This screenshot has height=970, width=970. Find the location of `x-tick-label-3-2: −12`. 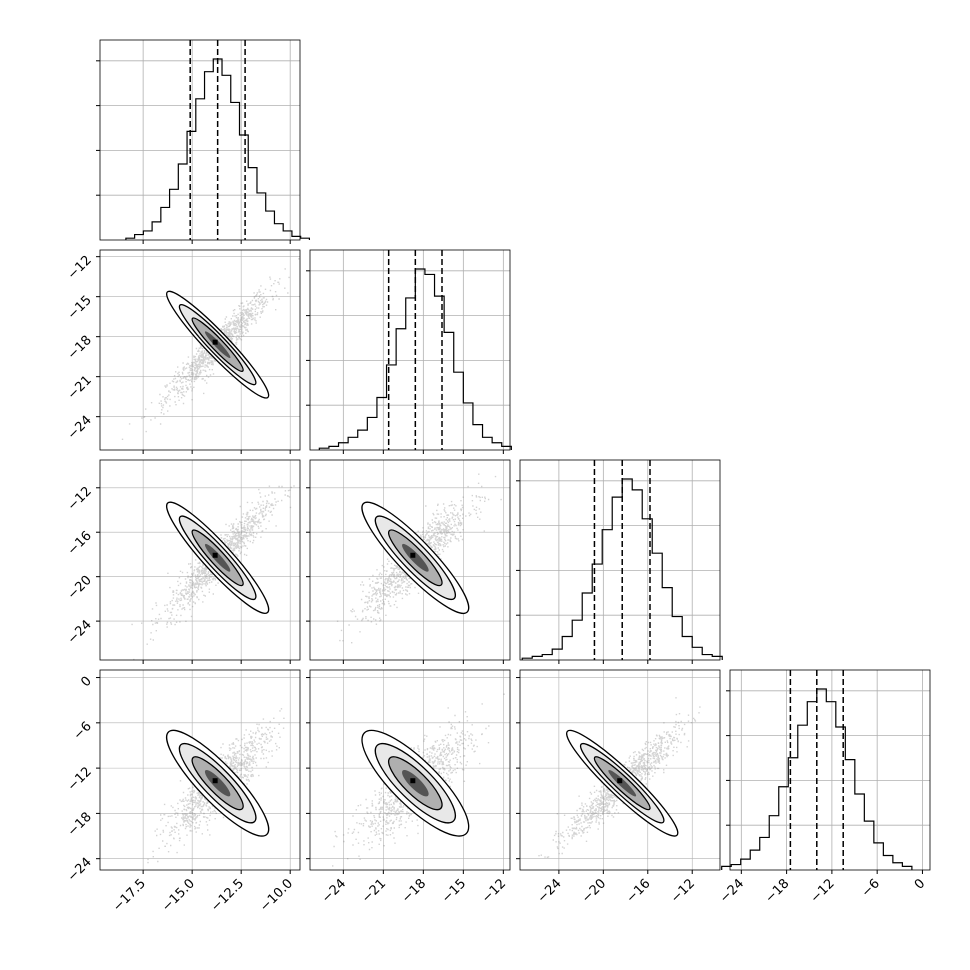

x-tick-label-3-2: −12 is located at coordinates (823, 891).